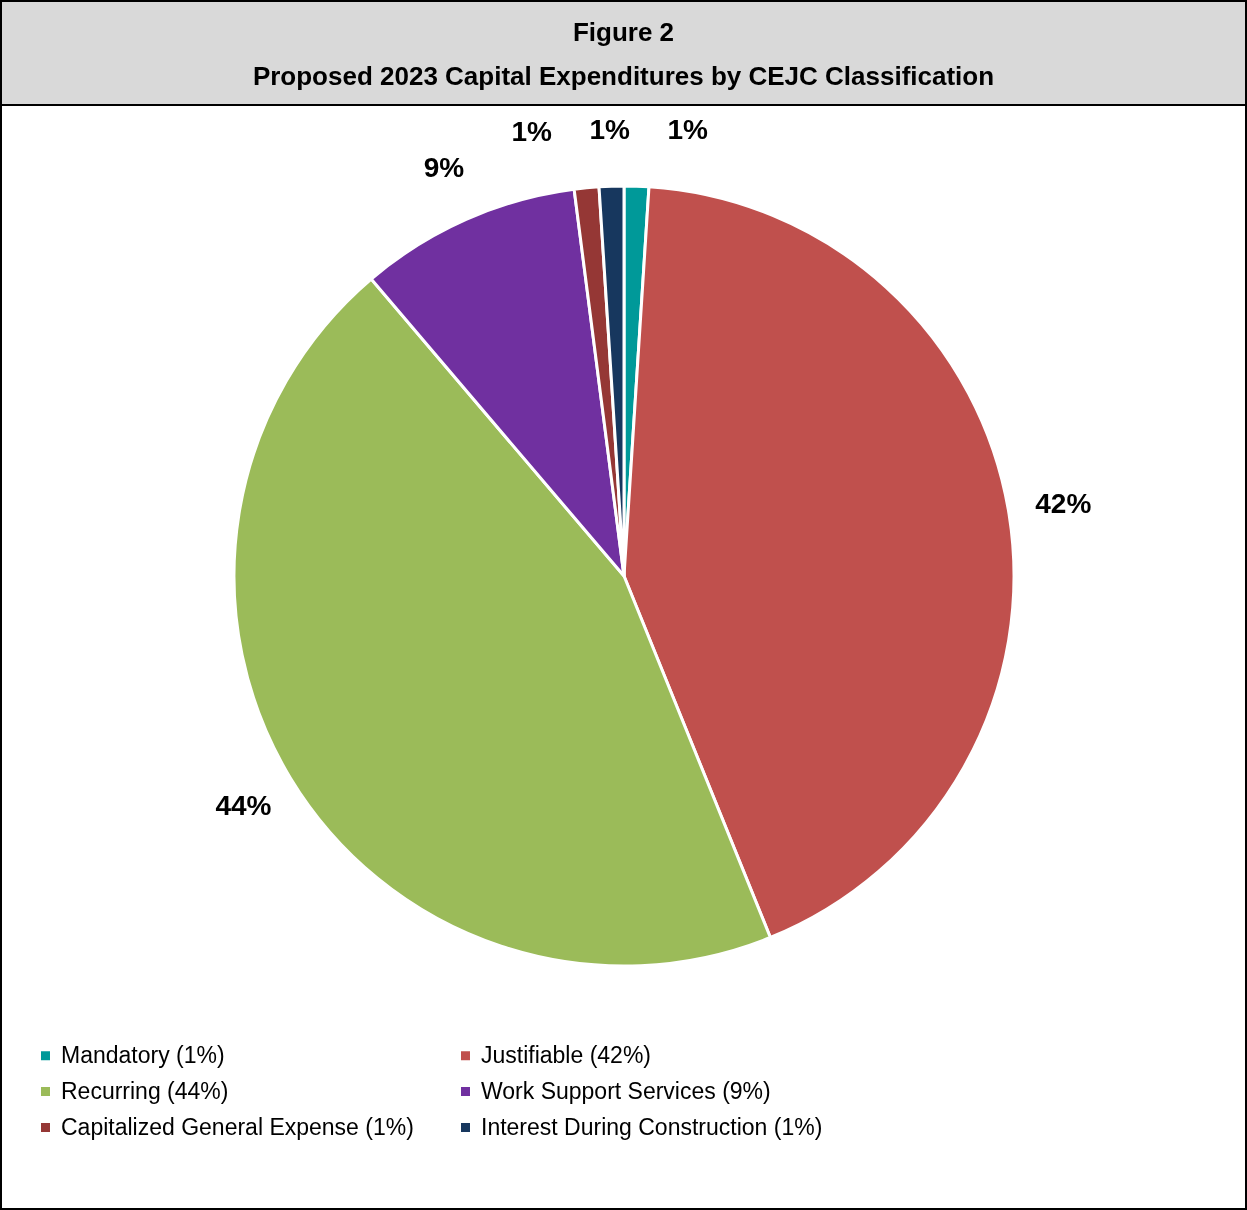  Describe the element at coordinates (237, 1126) in the screenshot. I see `legend-label: Capitalized General Expense (1%)` at that location.